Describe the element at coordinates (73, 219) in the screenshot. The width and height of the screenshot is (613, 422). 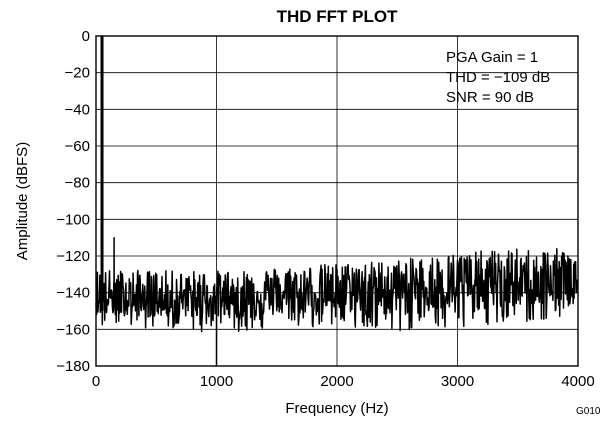
I see `y-tick-label: −100` at that location.